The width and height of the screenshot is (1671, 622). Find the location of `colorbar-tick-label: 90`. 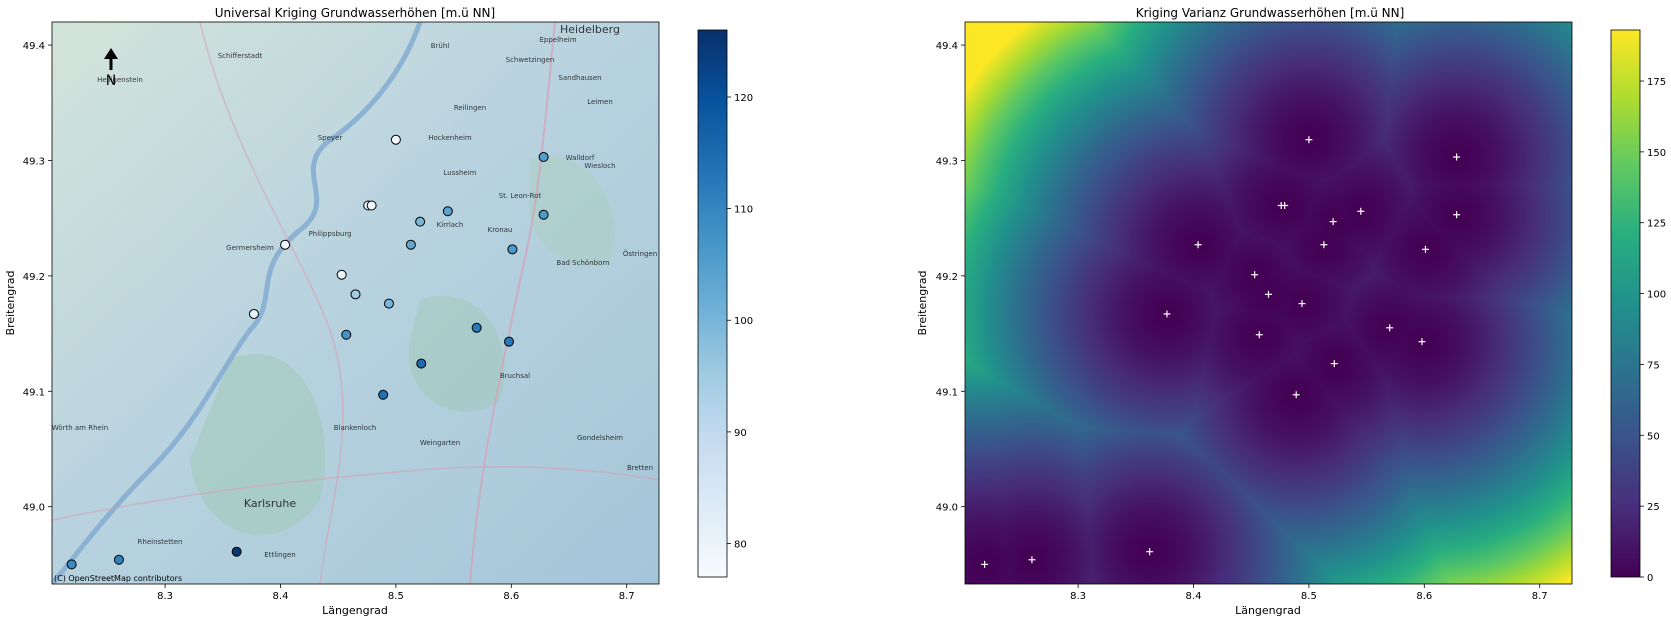

colorbar-tick-label: 90 is located at coordinates (740, 433).